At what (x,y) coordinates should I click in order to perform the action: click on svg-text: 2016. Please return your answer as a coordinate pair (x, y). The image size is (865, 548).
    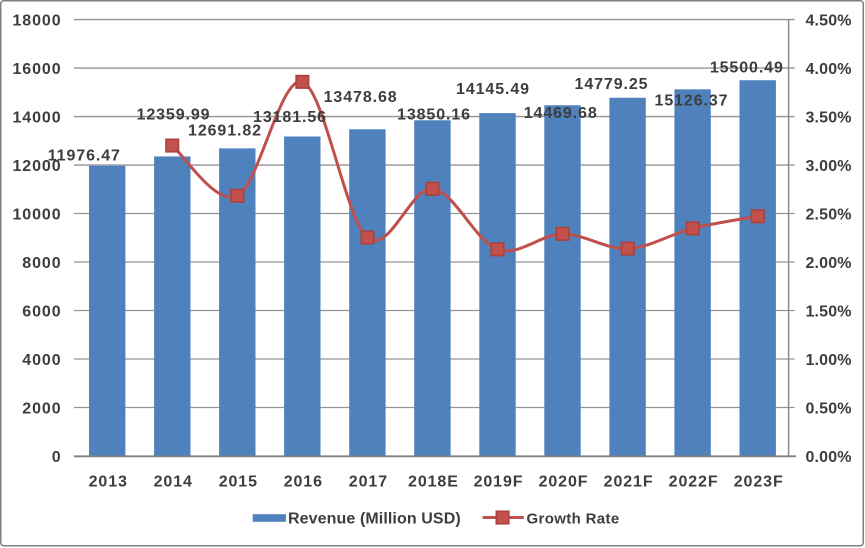
    Looking at the image, I should click on (303, 482).